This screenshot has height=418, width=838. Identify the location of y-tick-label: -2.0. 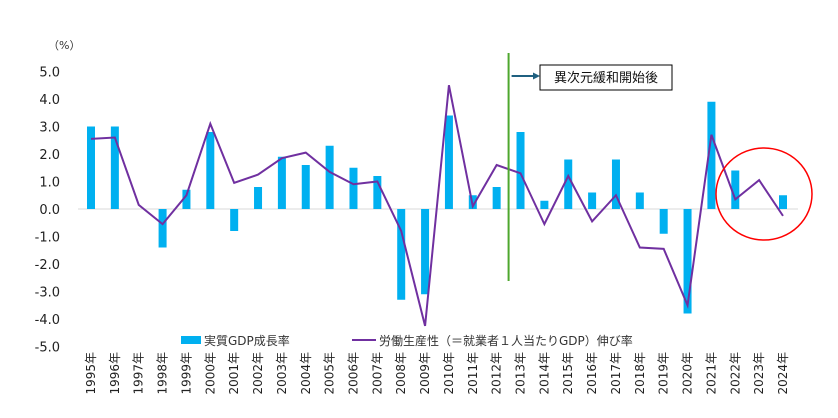
(47, 265).